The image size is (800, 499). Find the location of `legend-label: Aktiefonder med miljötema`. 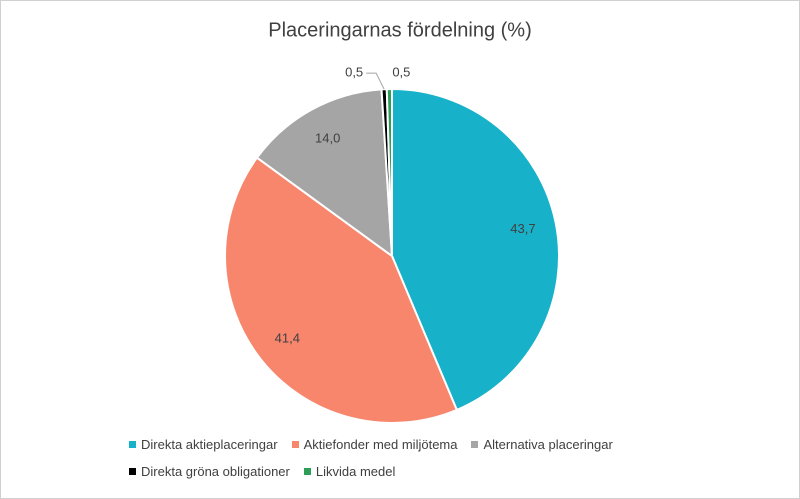

legend-label: Aktiefonder med miljötema is located at coordinates (380, 444).